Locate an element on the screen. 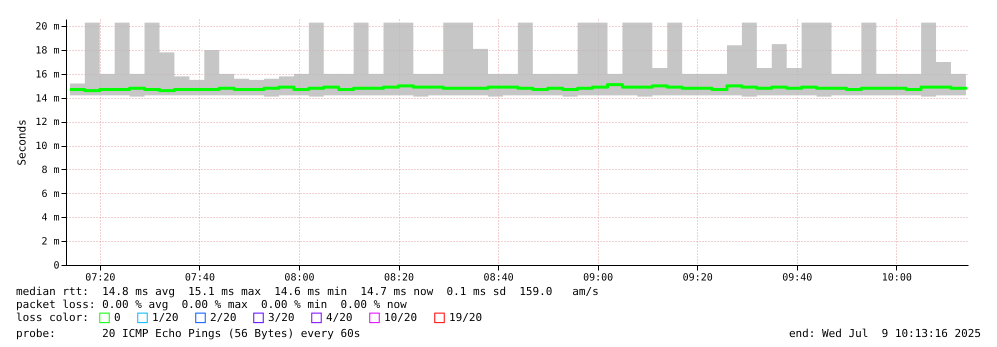 This screenshot has height=347, width=997. y-tick-label: 18 m is located at coordinates (47, 51).